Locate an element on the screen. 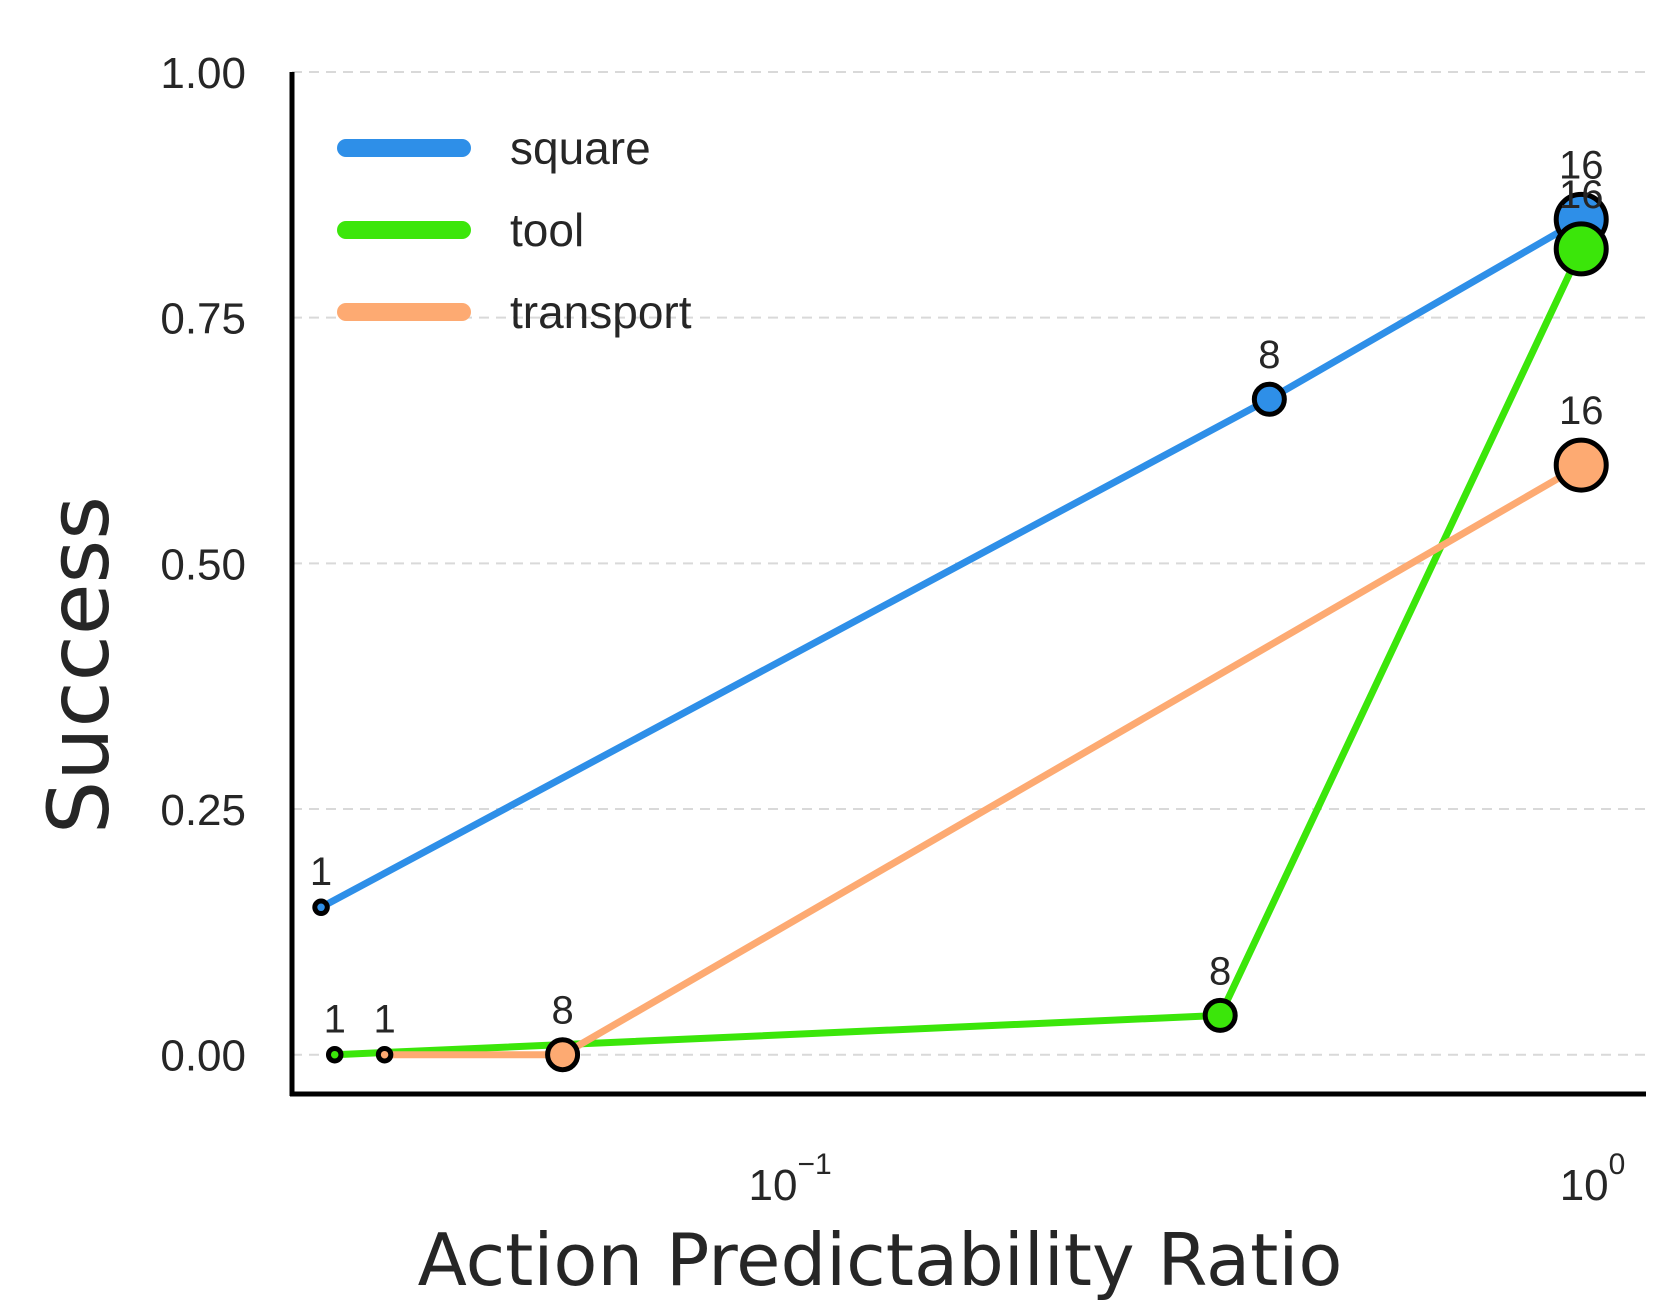 This screenshot has height=1313, width=1659. y-tick-label: 0.75 is located at coordinates (203, 319).